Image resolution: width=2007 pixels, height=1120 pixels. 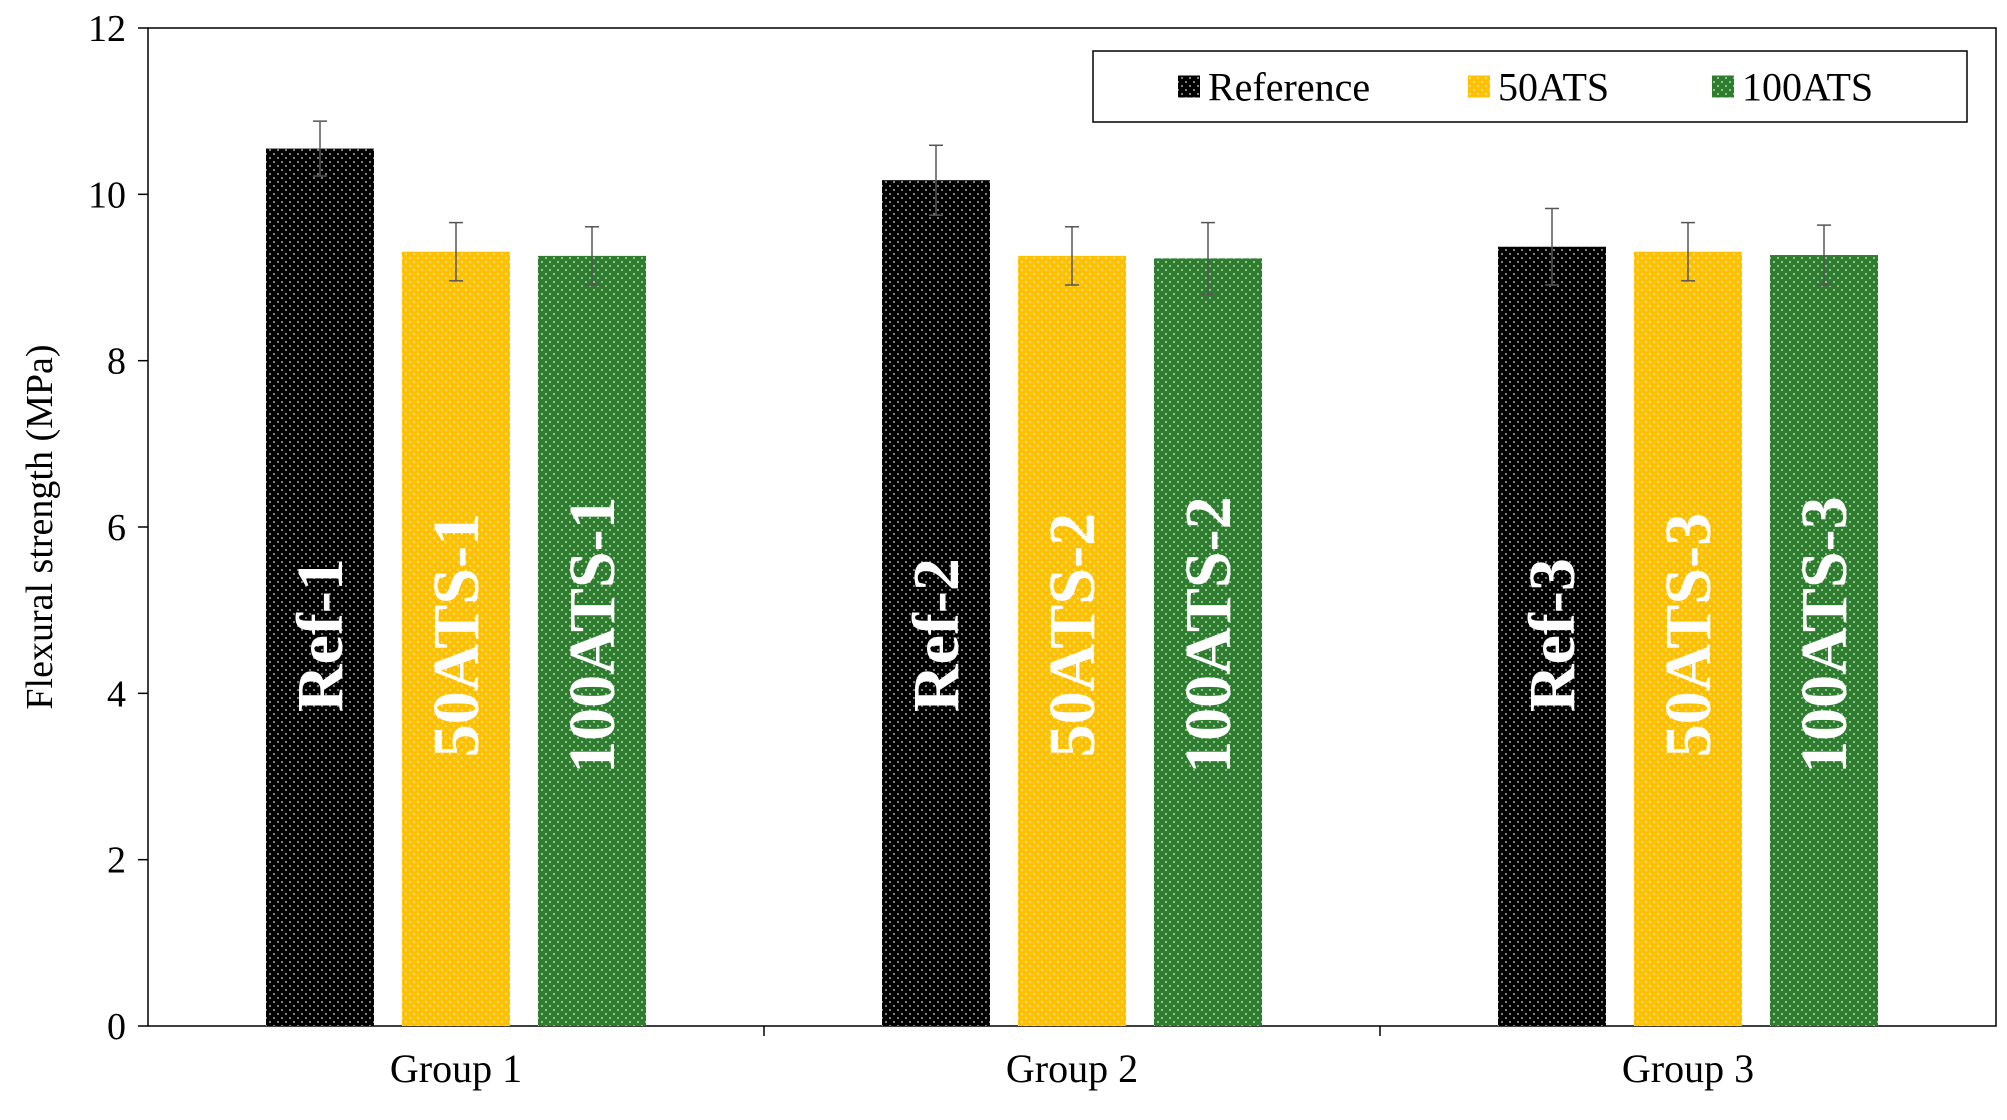 What do you see at coordinates (936, 635) in the screenshot?
I see `bar-label: Ref-2` at bounding box center [936, 635].